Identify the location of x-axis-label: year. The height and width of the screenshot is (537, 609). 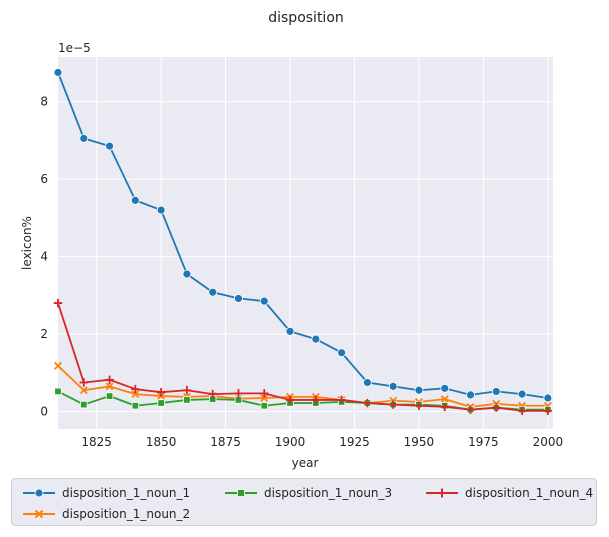
(305, 463).